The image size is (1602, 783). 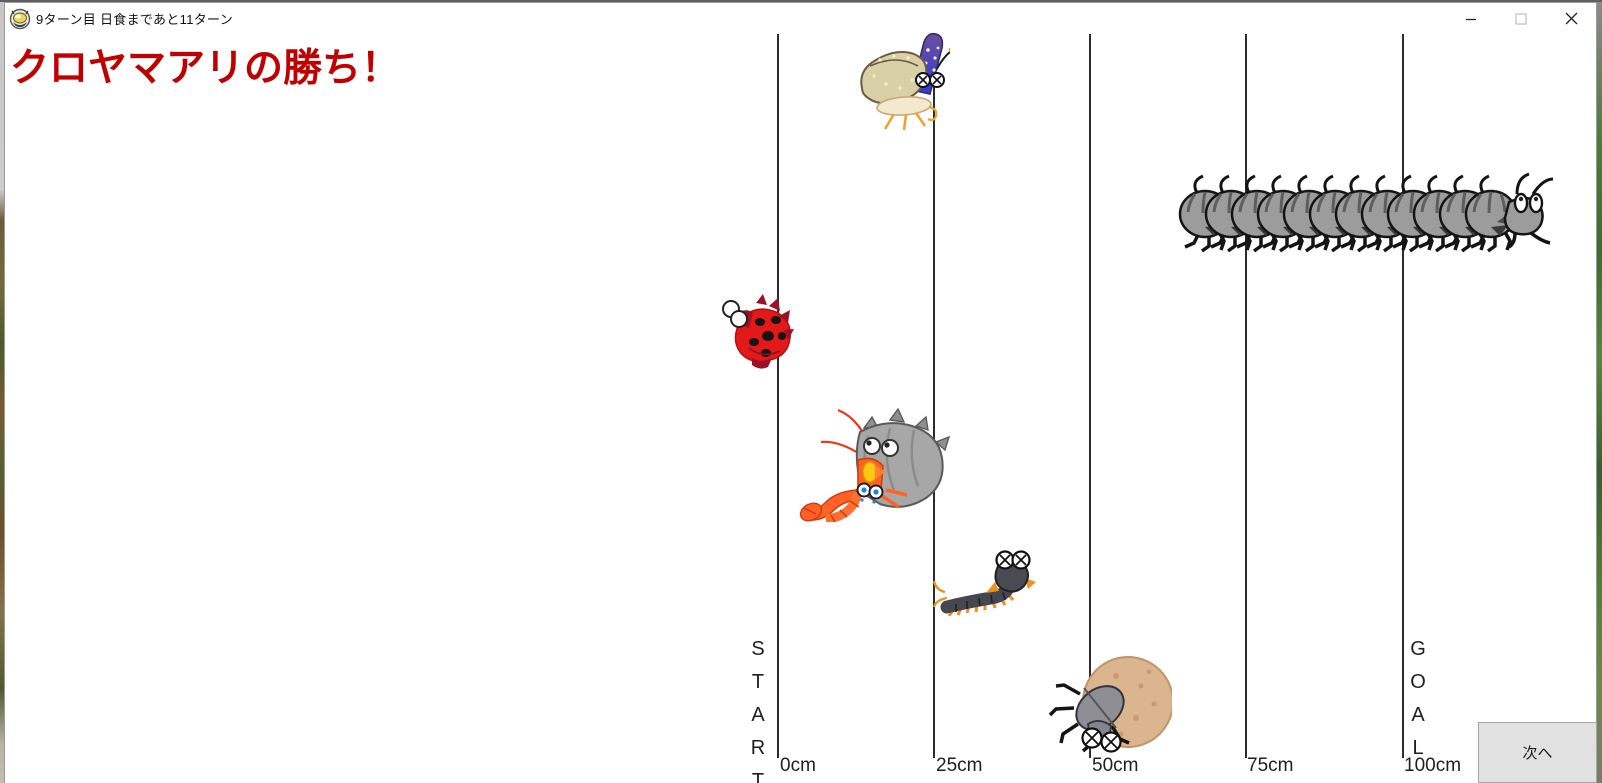 What do you see at coordinates (800, 18) in the screenshot?
I see `titlebar: 9ターン目 日食まであと11ターン` at bounding box center [800, 18].